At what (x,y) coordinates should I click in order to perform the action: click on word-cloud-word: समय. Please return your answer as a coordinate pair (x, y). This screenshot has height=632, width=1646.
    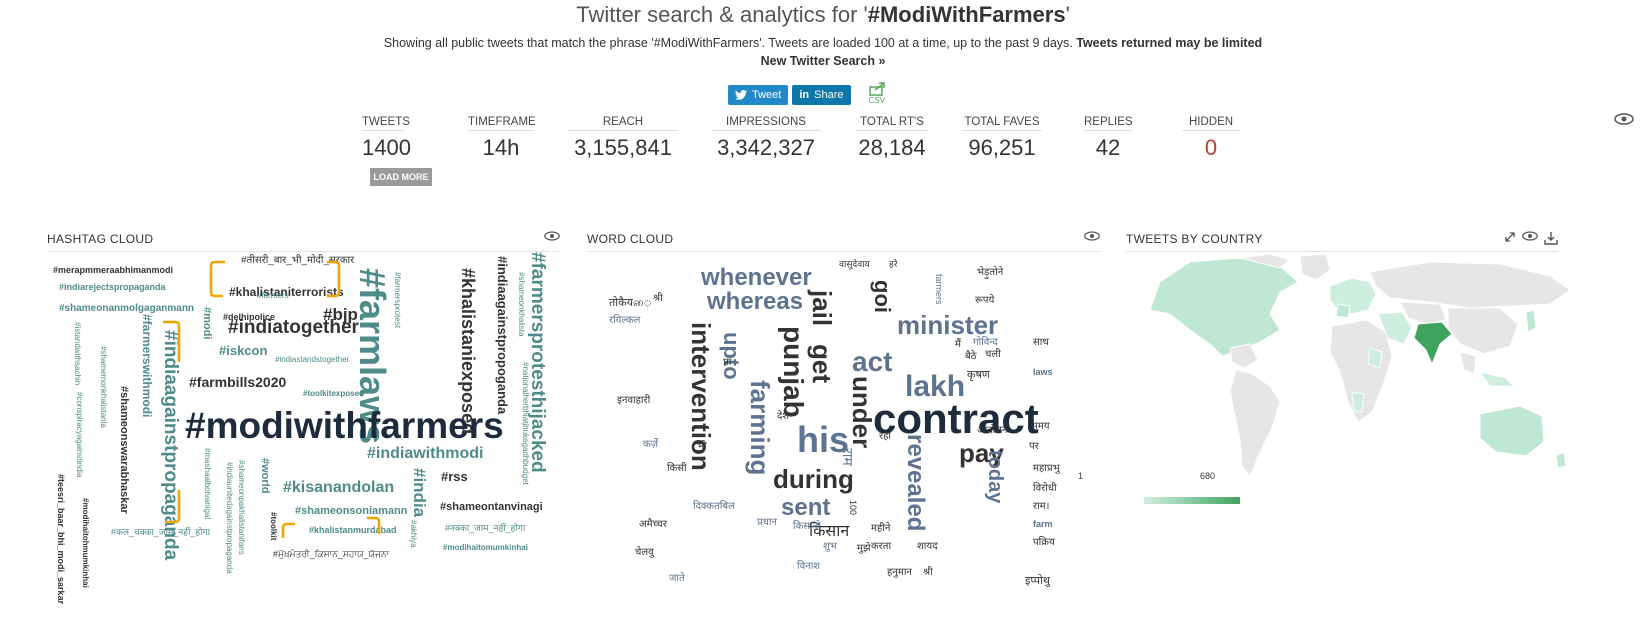
    Looking at the image, I should click on (1040, 426).